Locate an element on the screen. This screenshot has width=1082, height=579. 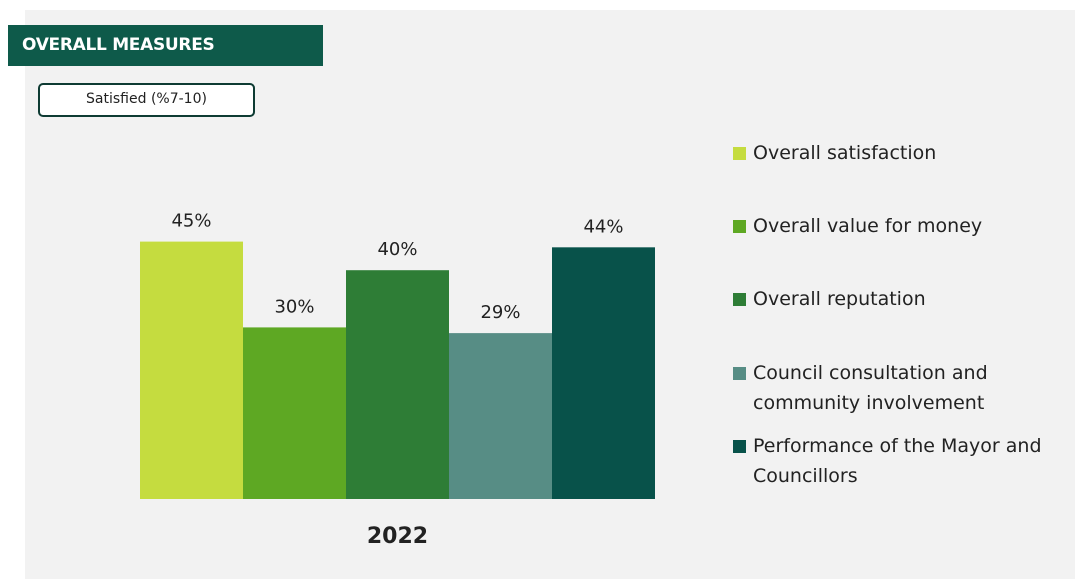
data-label: 29% is located at coordinates (500, 312).